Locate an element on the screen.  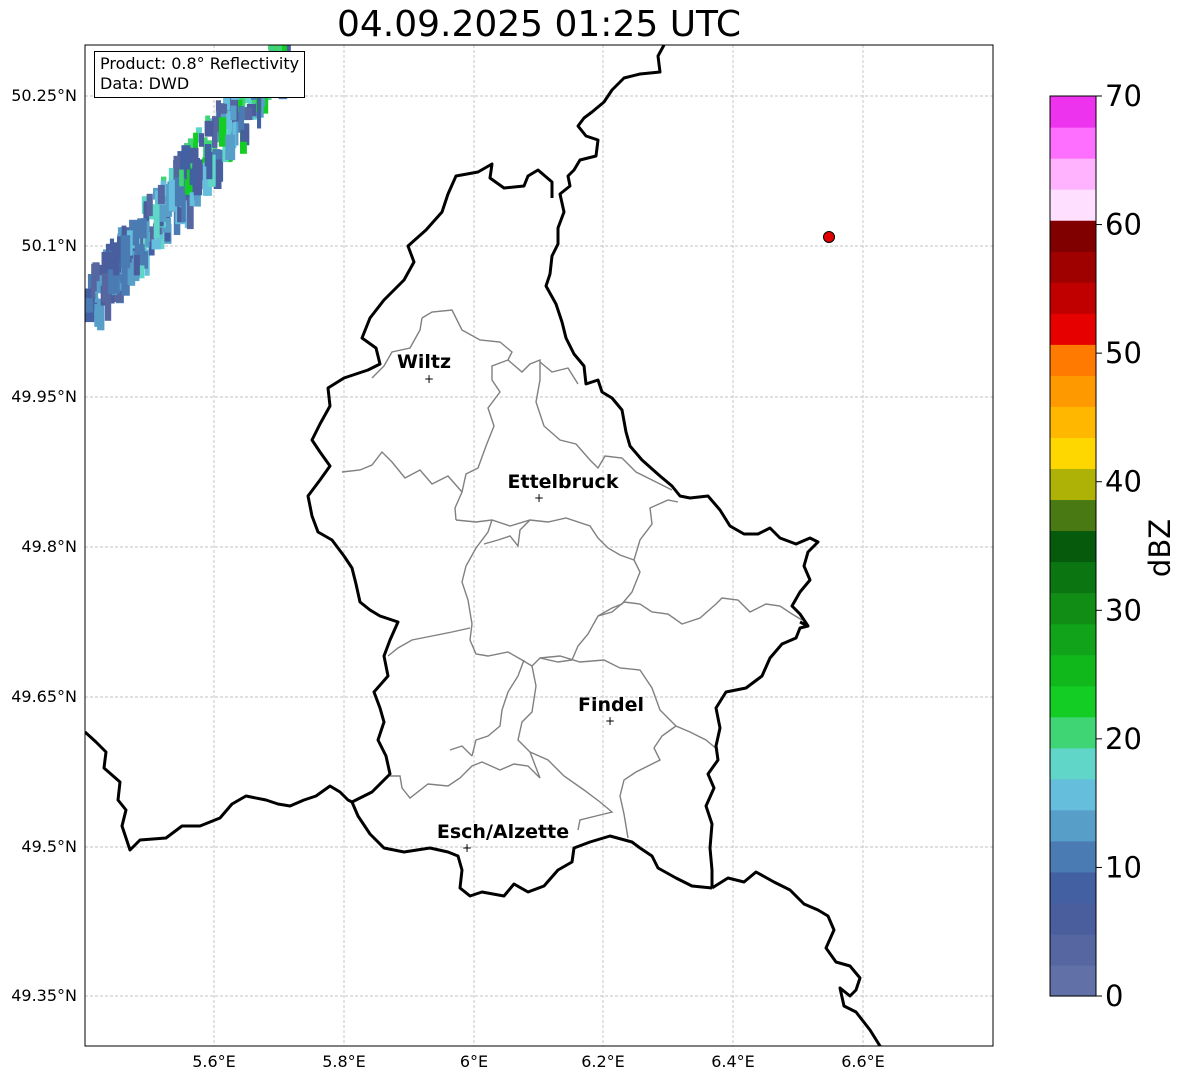
colorbar is located at coordinates (1073, 546).